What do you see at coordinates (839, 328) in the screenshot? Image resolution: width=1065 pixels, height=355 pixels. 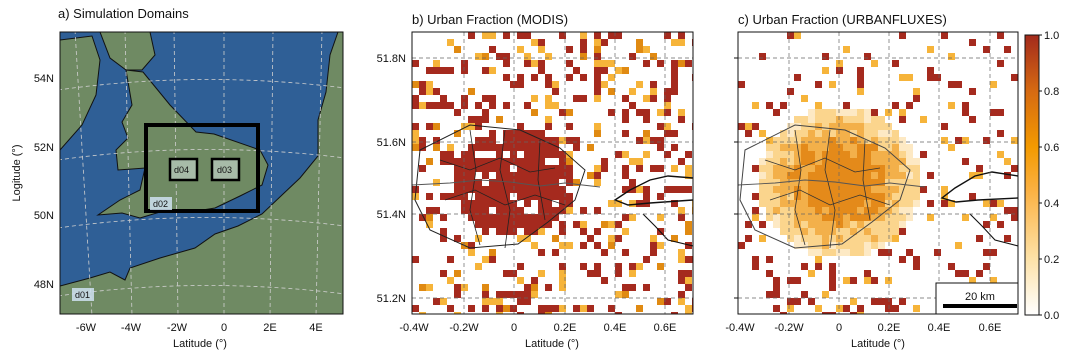 I see `c-xtick-label: 0` at bounding box center [839, 328].